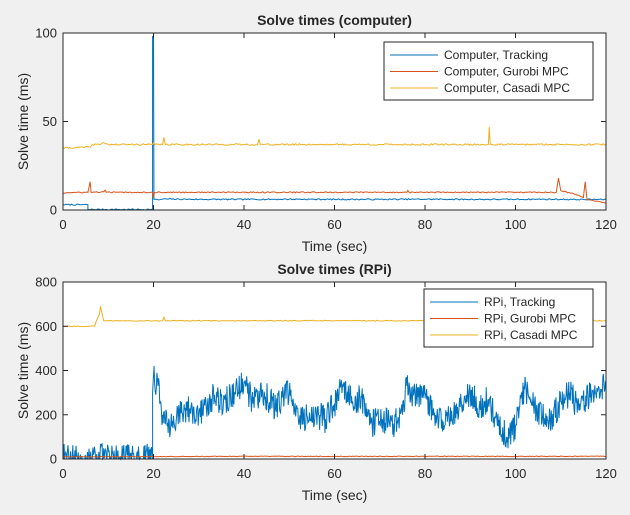  What do you see at coordinates (334, 191) in the screenshot?
I see `series-line-computer-gurobi-mpc` at bounding box center [334, 191].